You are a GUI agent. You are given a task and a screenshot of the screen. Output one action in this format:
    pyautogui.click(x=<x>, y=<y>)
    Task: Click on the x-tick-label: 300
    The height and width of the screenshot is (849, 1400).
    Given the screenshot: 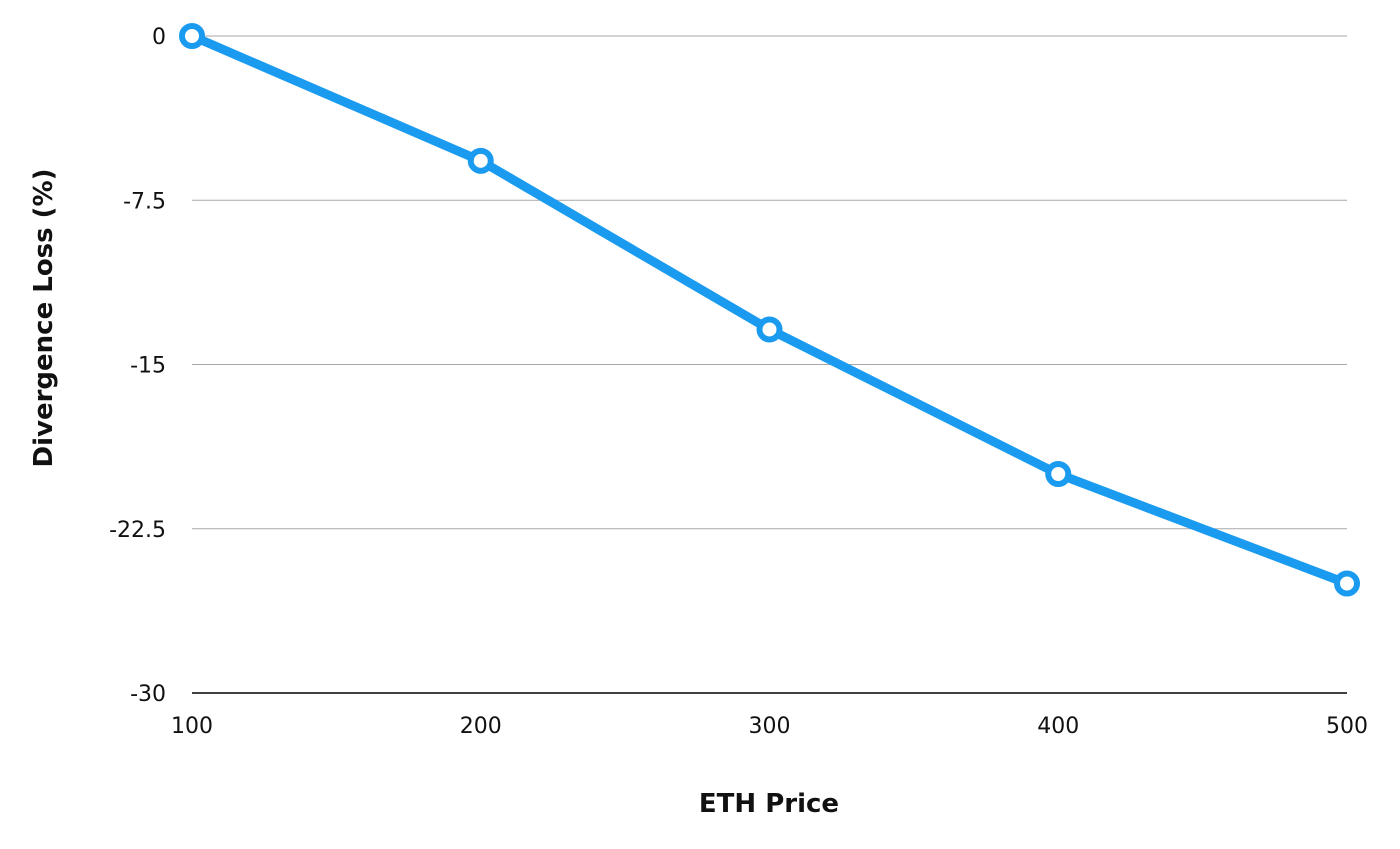 What is the action you would take?
    pyautogui.click(x=770, y=726)
    